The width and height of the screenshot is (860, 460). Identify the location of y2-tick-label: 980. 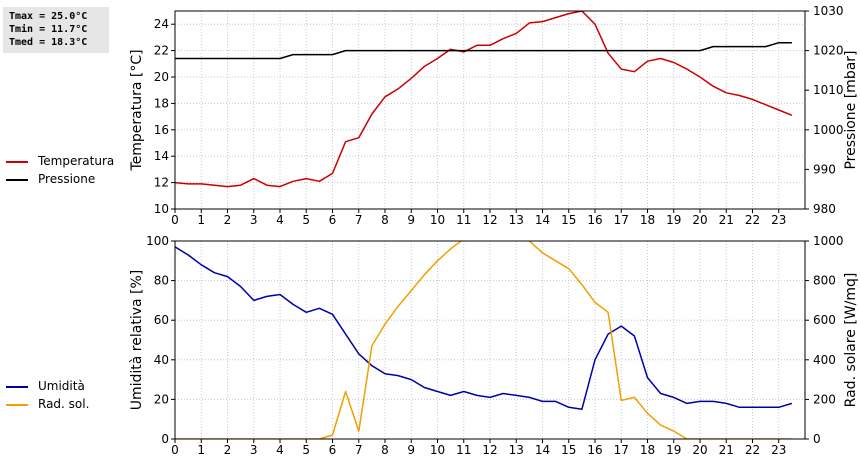
(824, 209).